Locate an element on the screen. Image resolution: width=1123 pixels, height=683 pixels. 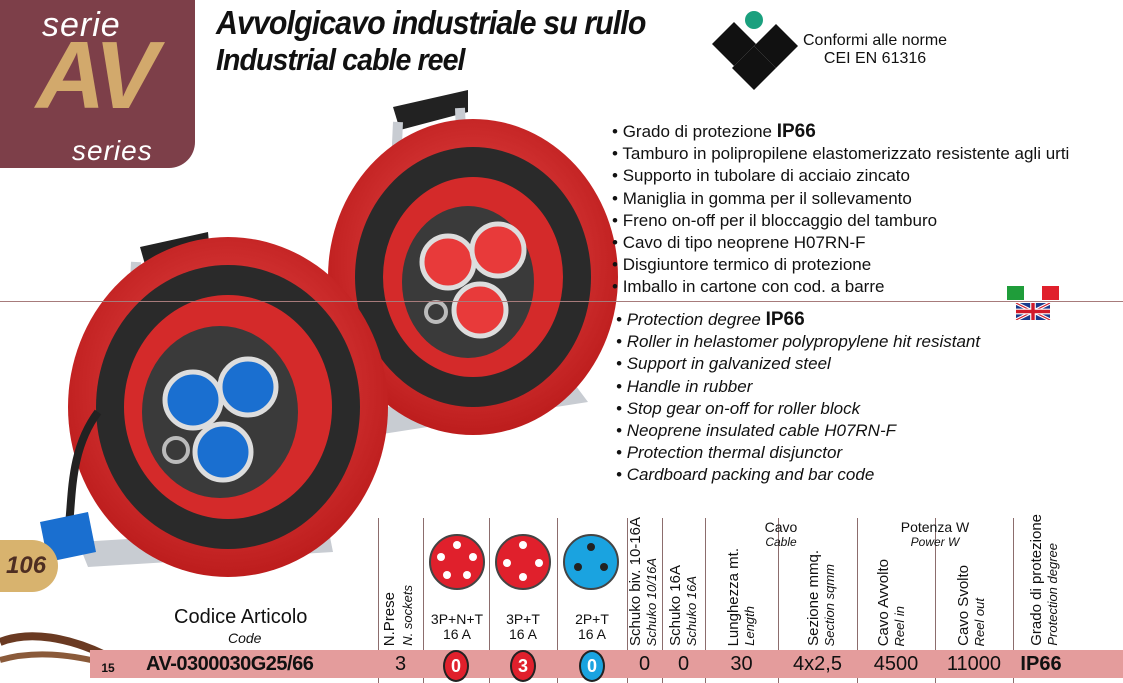
feature-en-4: Handle in rubber is located at coordinates (798, 387).